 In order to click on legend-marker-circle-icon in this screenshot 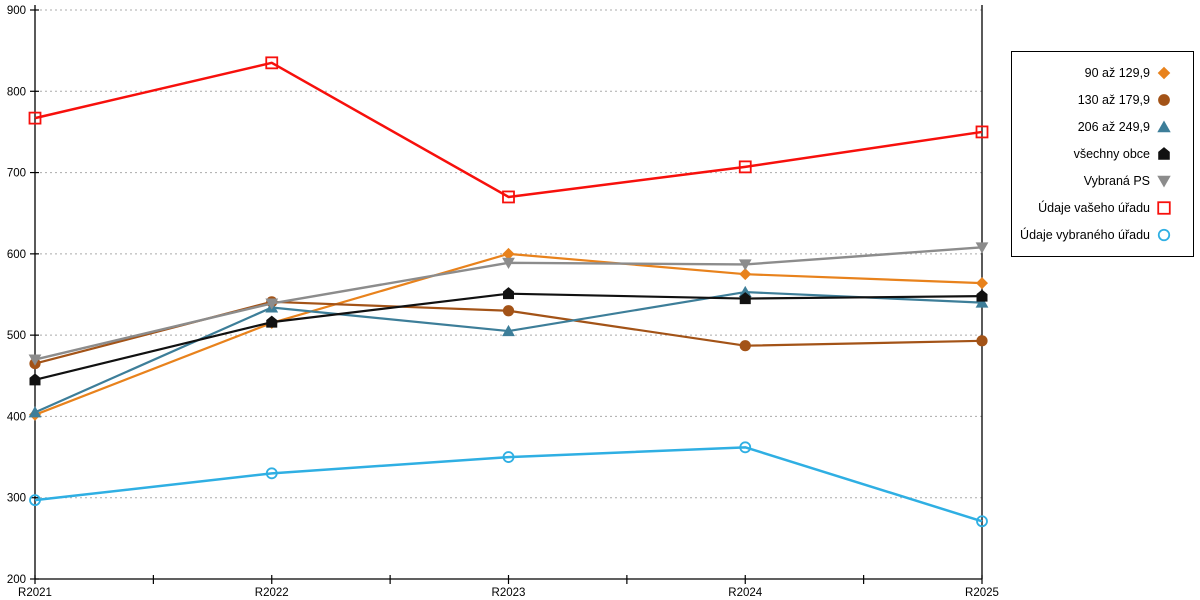, I will do `click(1164, 99)`.